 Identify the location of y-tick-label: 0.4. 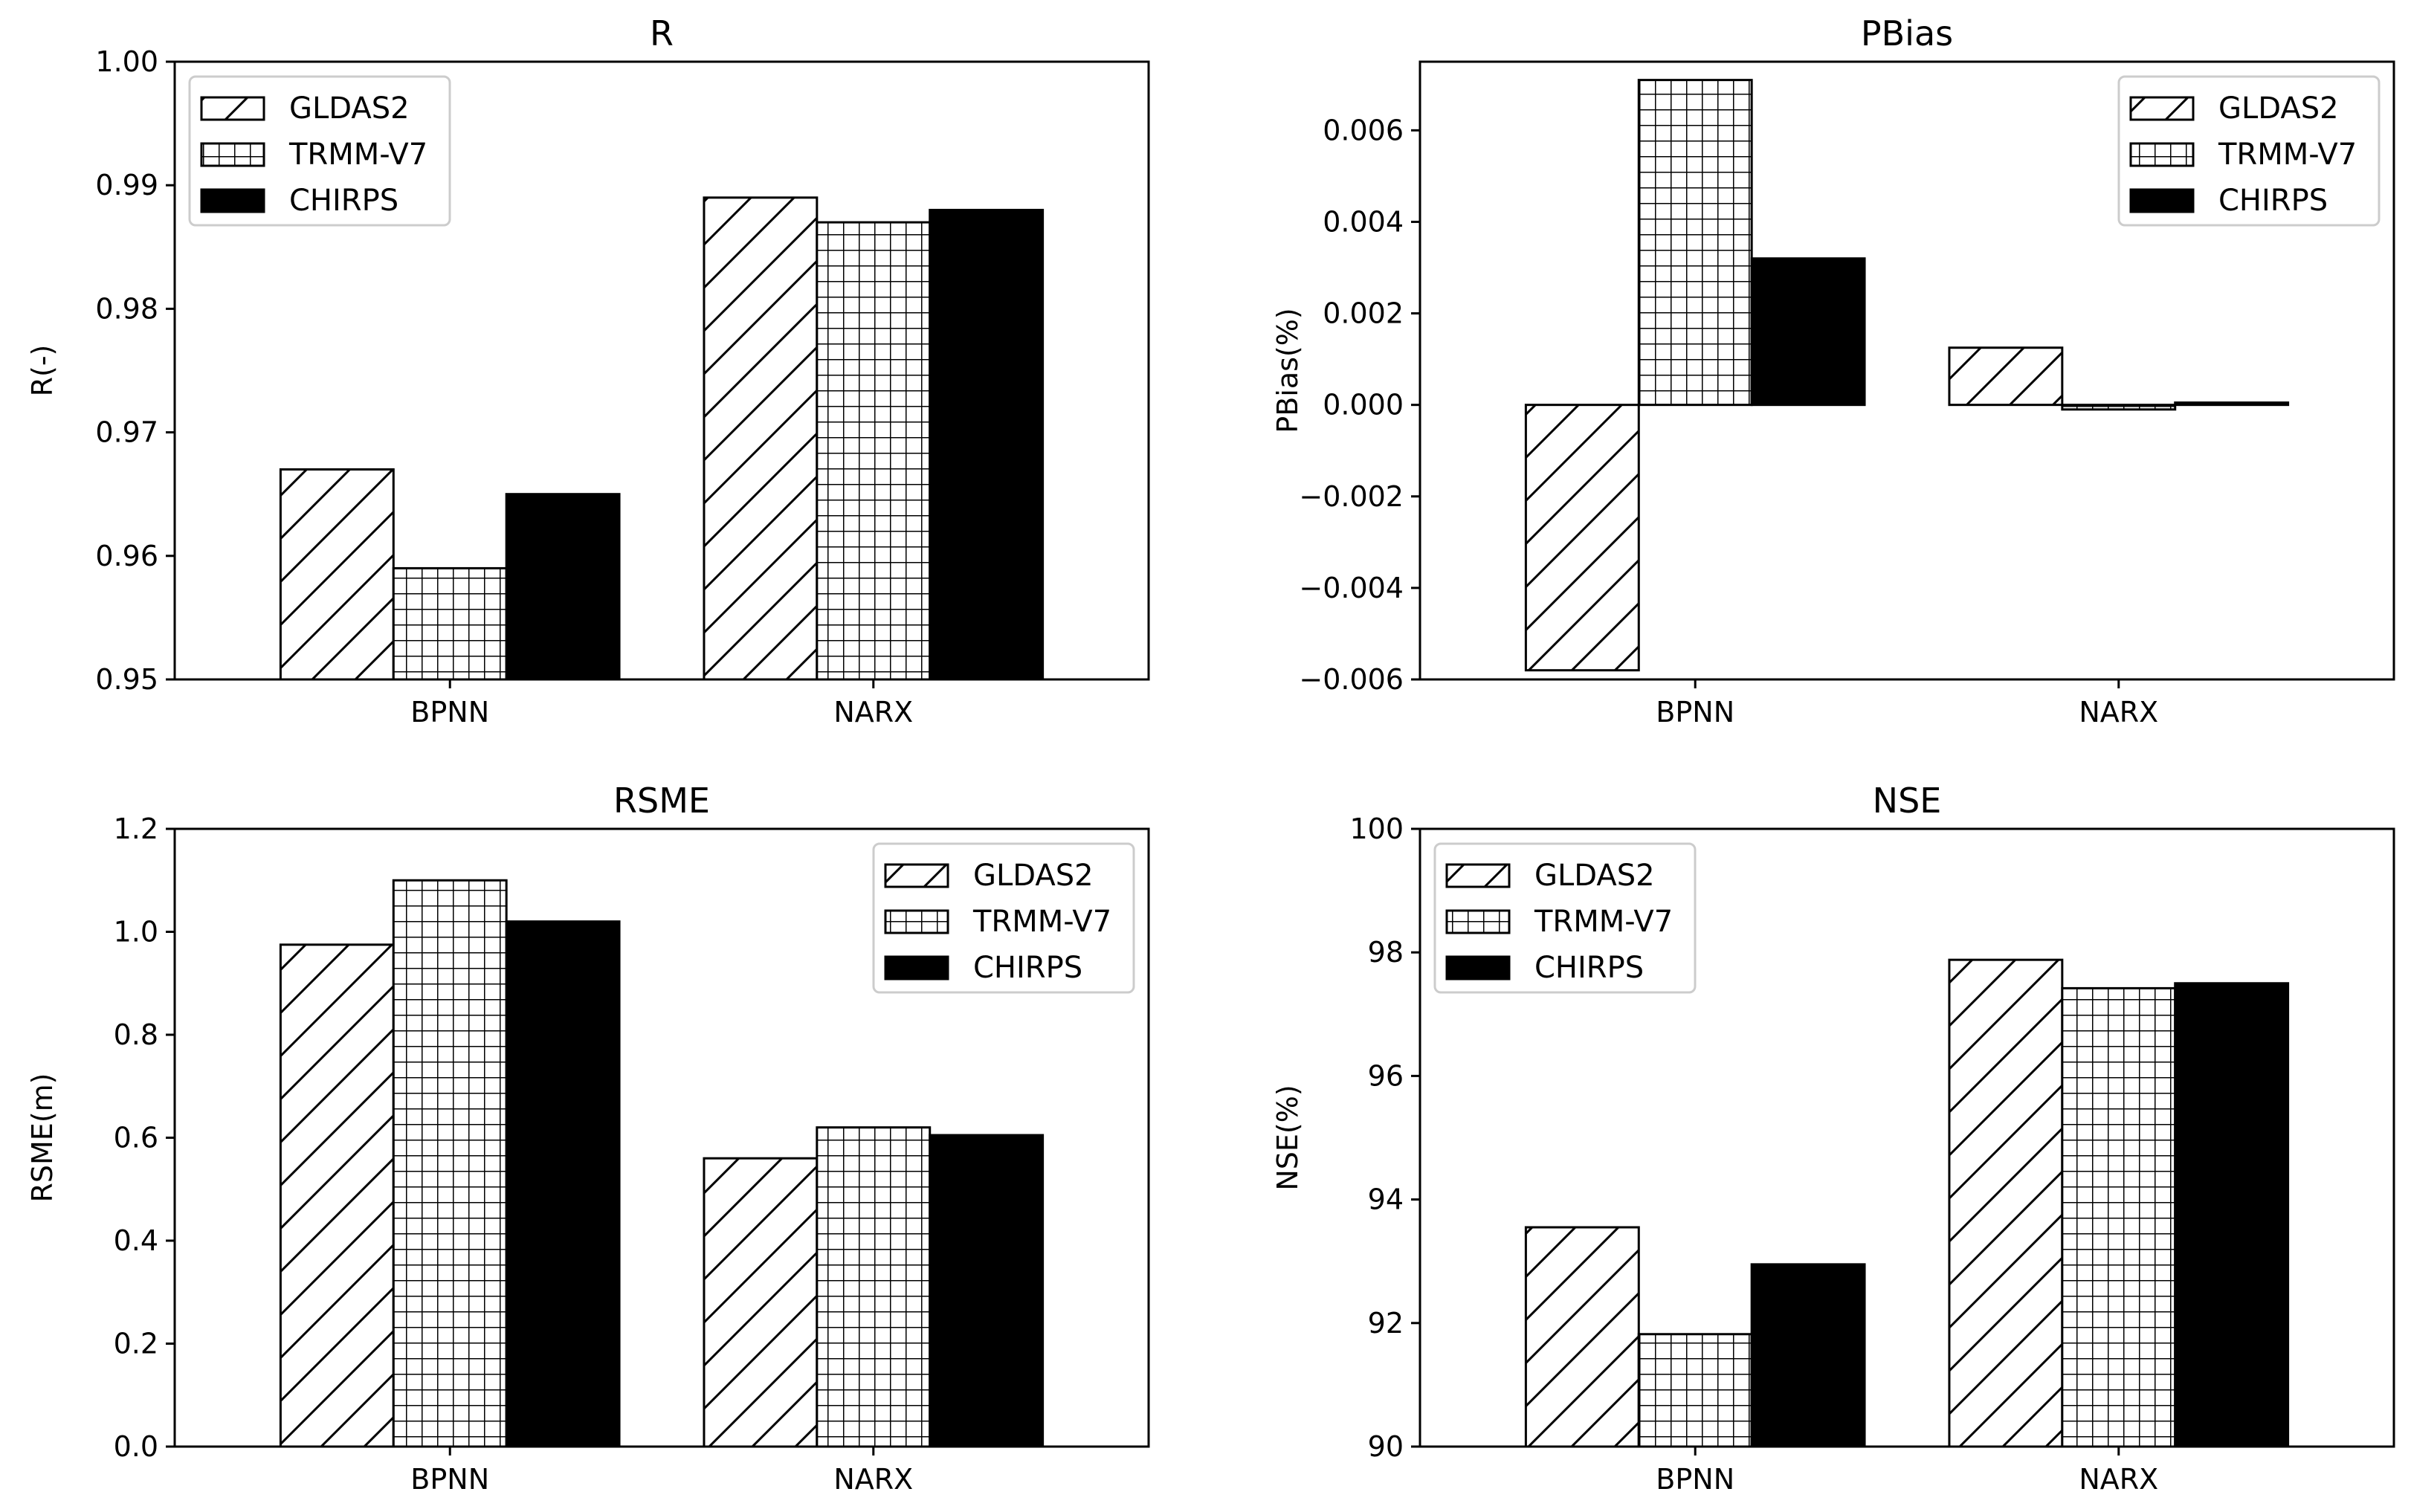
(136, 1241).